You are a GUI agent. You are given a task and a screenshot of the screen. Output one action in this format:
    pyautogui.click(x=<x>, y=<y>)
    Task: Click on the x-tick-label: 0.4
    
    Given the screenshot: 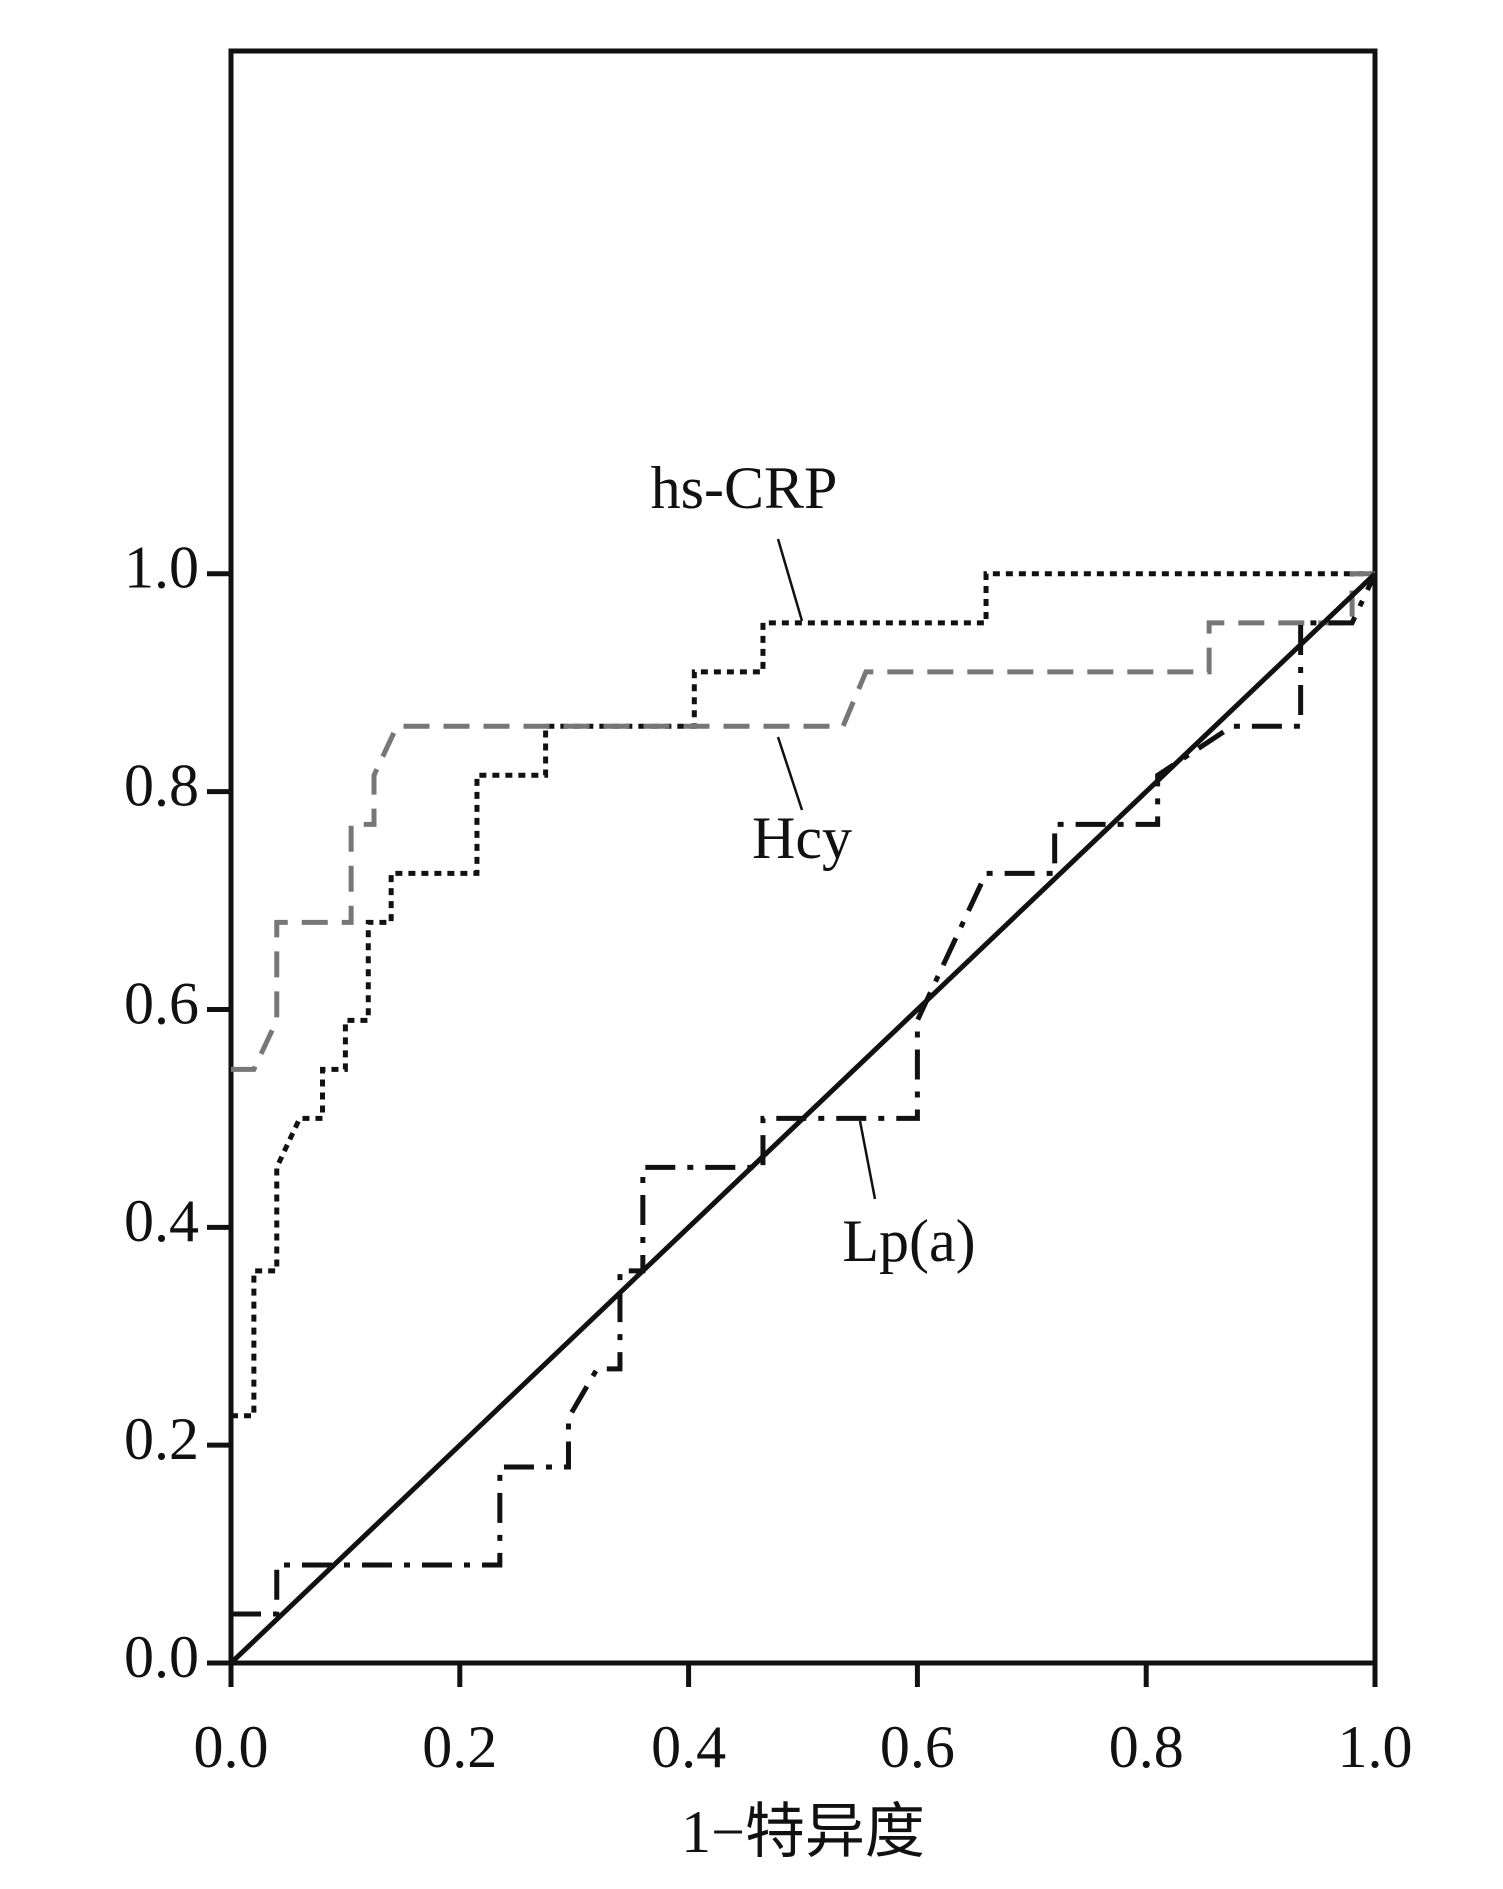 What is the action you would take?
    pyautogui.click(x=688, y=1747)
    